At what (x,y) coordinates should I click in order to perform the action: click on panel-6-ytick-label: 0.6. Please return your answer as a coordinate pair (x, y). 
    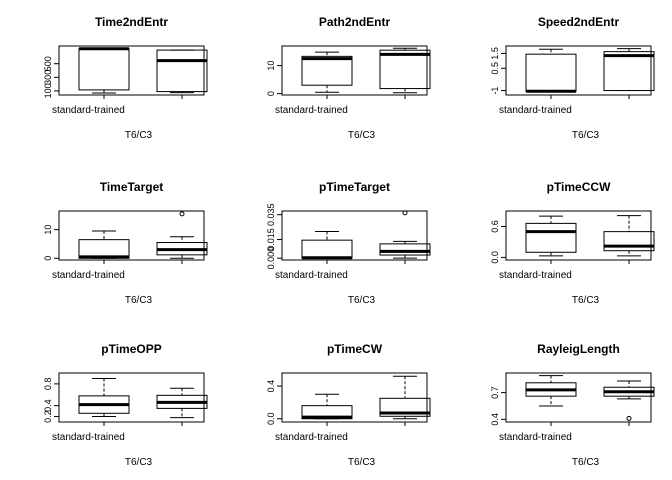
    Looking at the image, I should click on (495, 226).